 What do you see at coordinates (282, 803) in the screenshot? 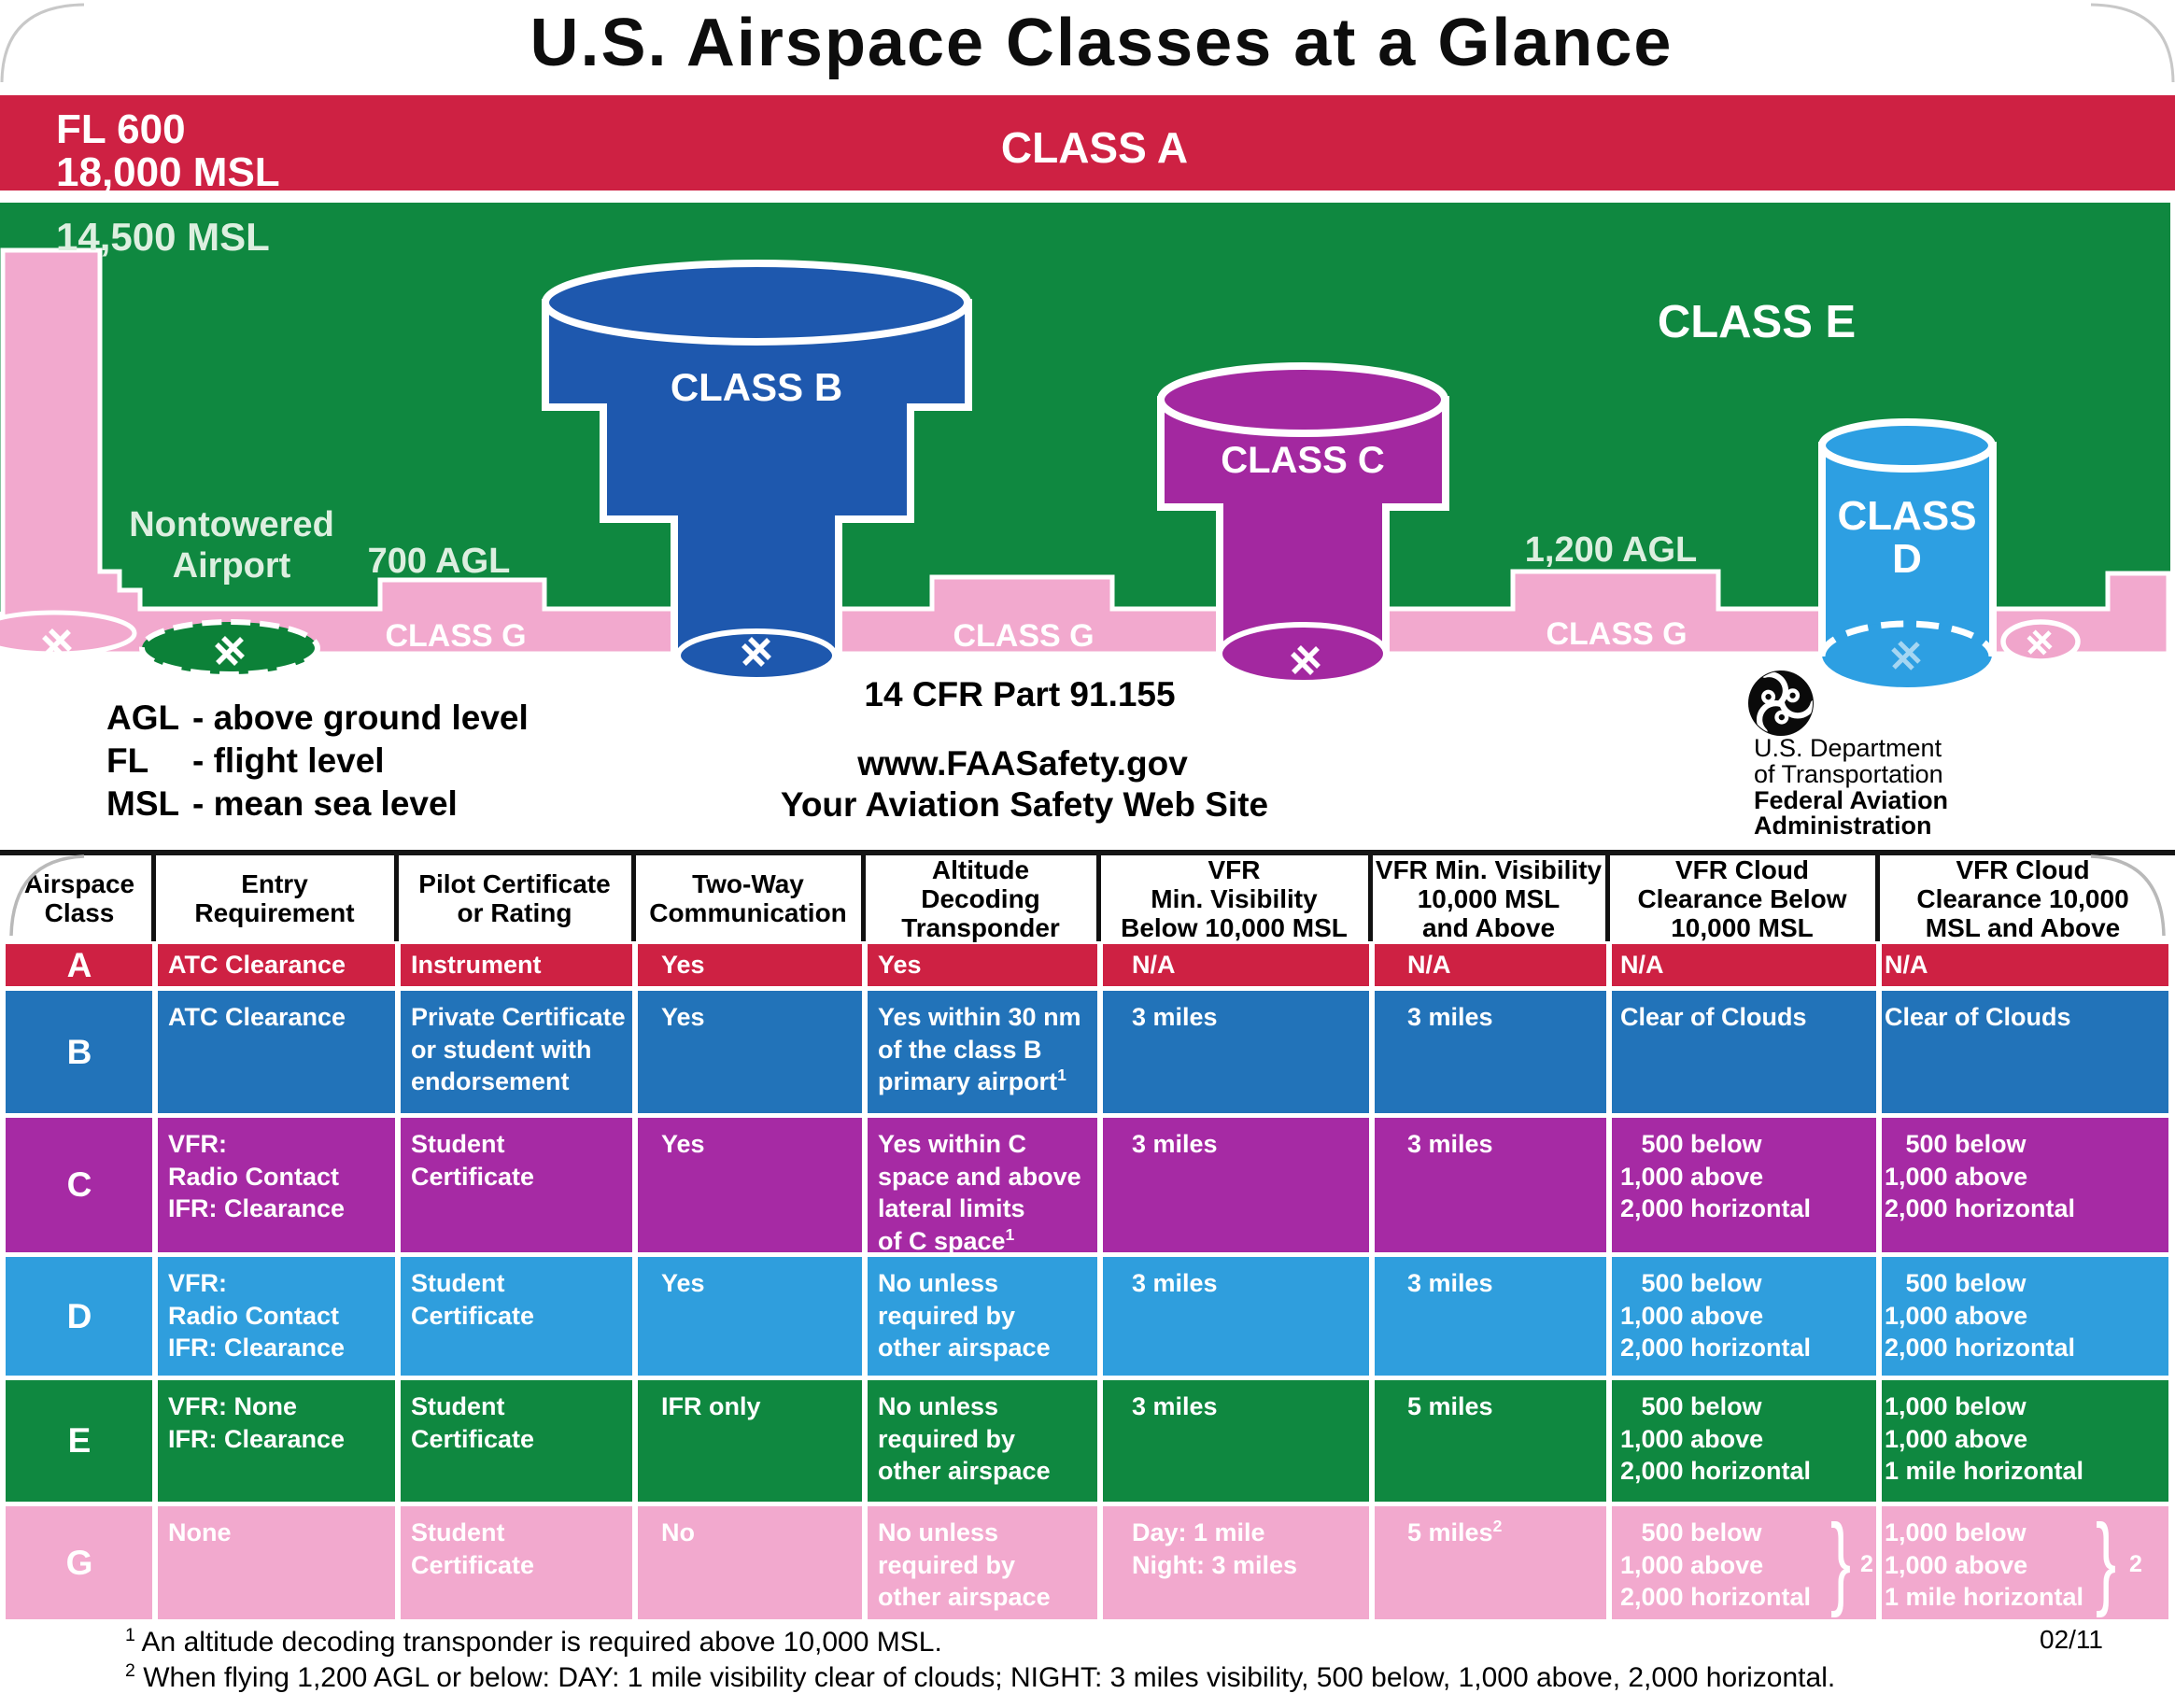
I see `svg-text:MSL- mean sea level: MSL - mean sea level` at bounding box center [282, 803].